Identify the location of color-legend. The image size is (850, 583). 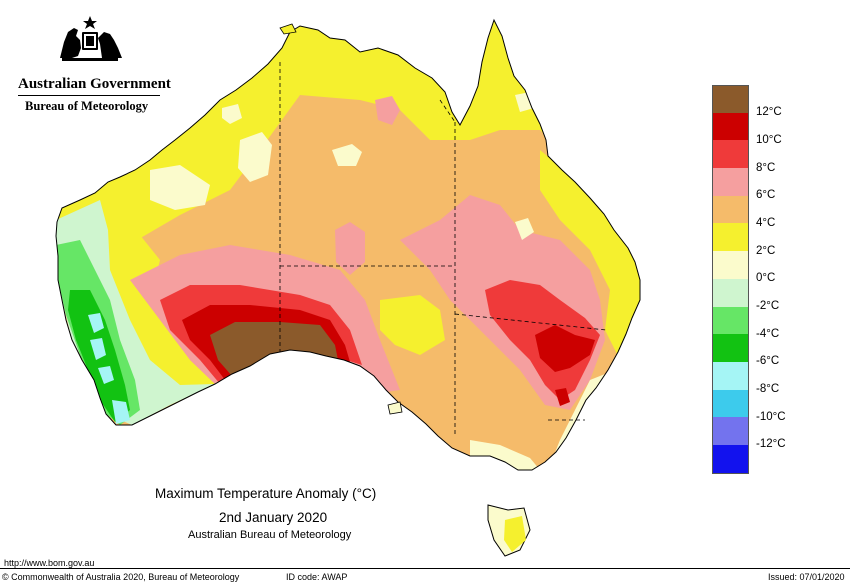
(730, 279).